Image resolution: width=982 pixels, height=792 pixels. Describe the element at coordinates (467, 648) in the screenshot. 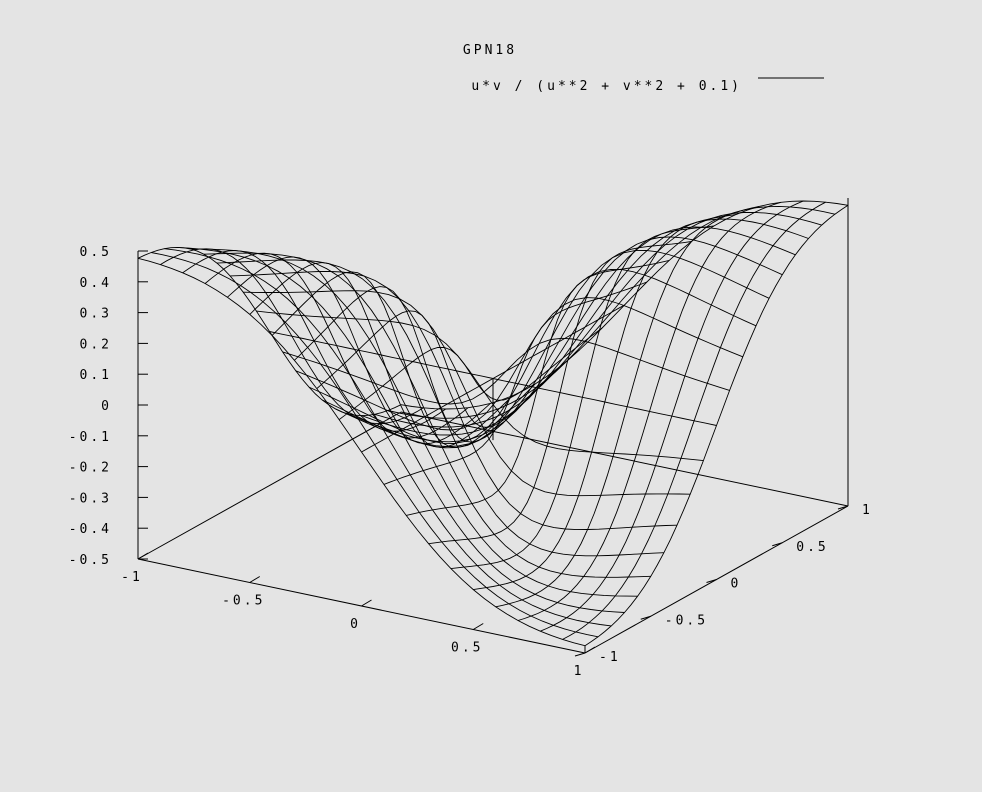

I see `x-tick-label: 0.5` at that location.